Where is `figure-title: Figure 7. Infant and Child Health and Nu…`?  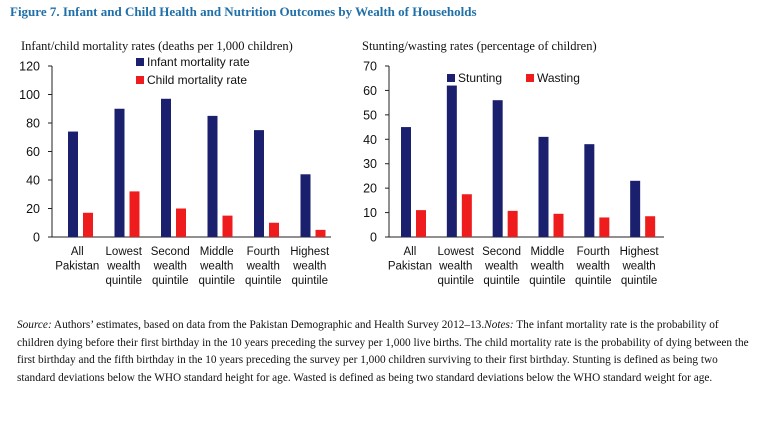
figure-title: Figure 7. Infant and Child Health and Nu… is located at coordinates (243, 11).